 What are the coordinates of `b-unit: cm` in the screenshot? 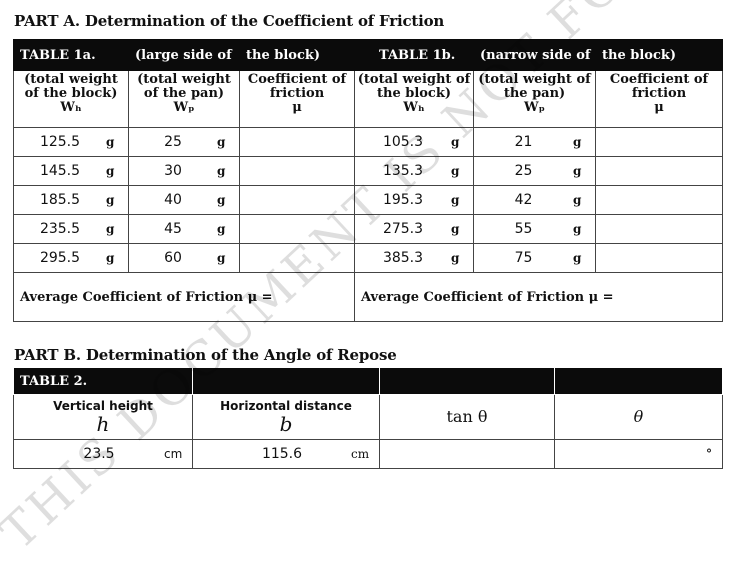 It's located at (360, 454).